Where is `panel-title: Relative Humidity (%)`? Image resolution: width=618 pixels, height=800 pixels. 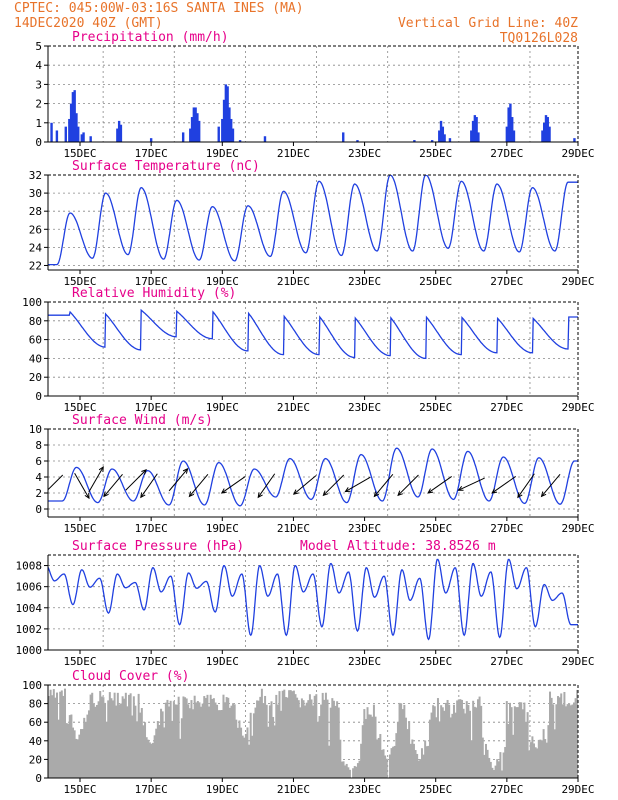 panel-title: Relative Humidity (%) is located at coordinates (154, 293).